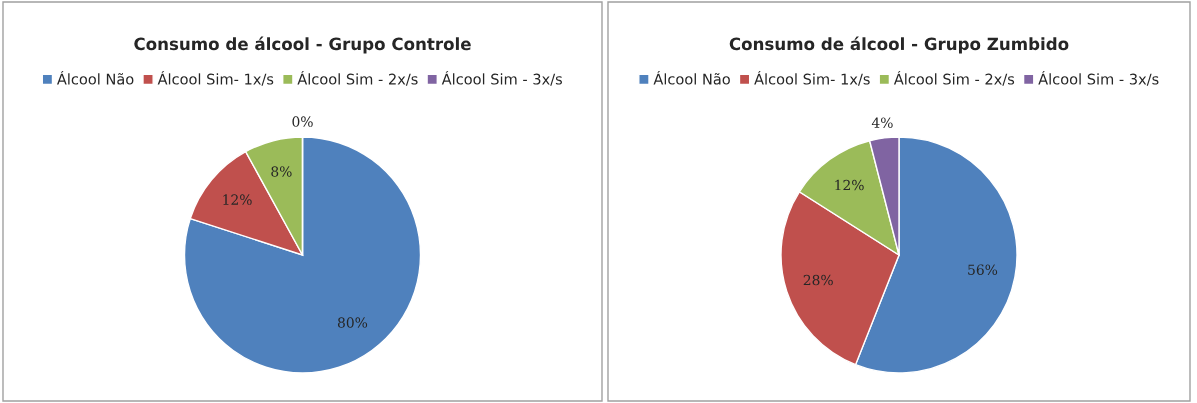 The height and width of the screenshot is (403, 1197). Describe the element at coordinates (302, 45) in the screenshot. I see `chart-title: Consumo de álcool - Grupo Controle` at that location.